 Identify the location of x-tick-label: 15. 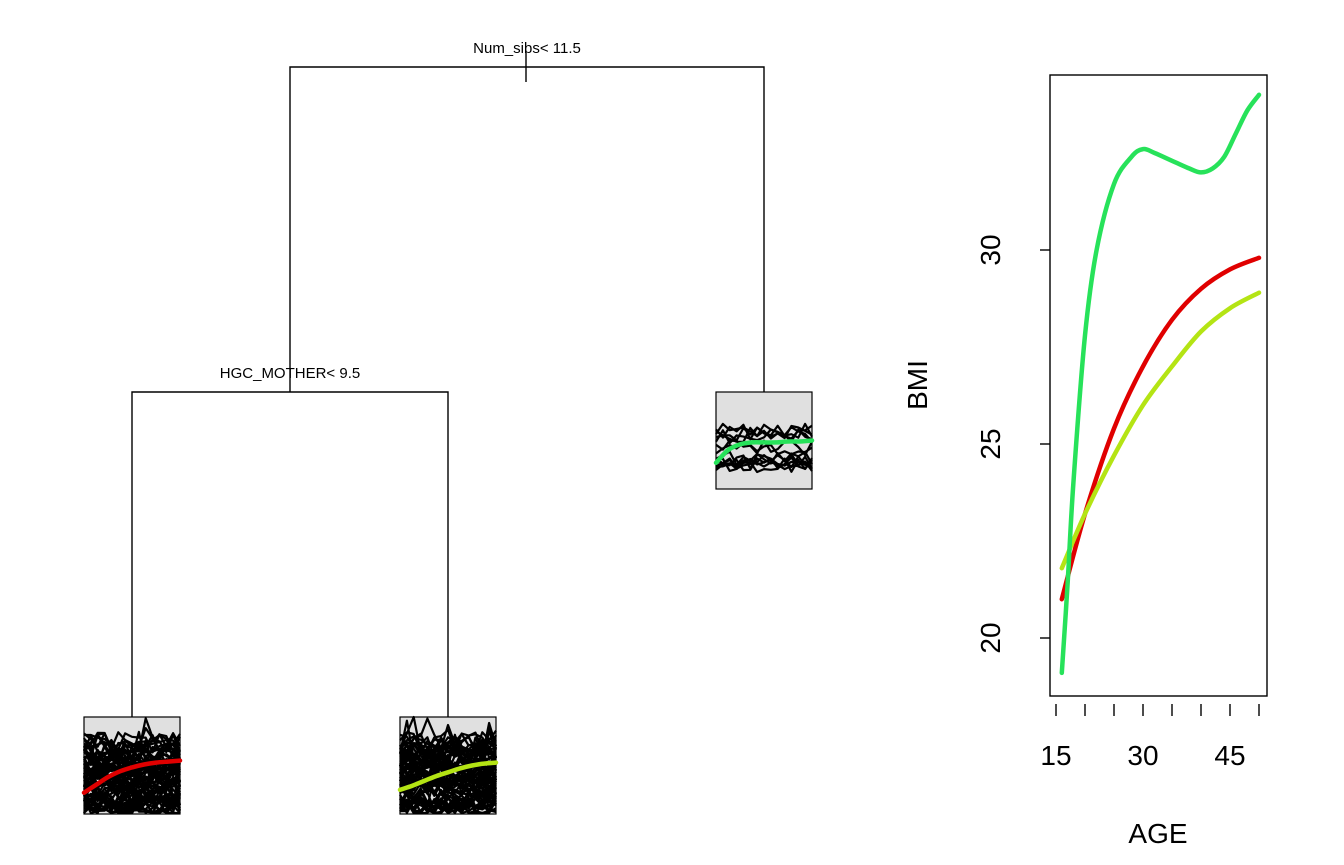
(1055, 755).